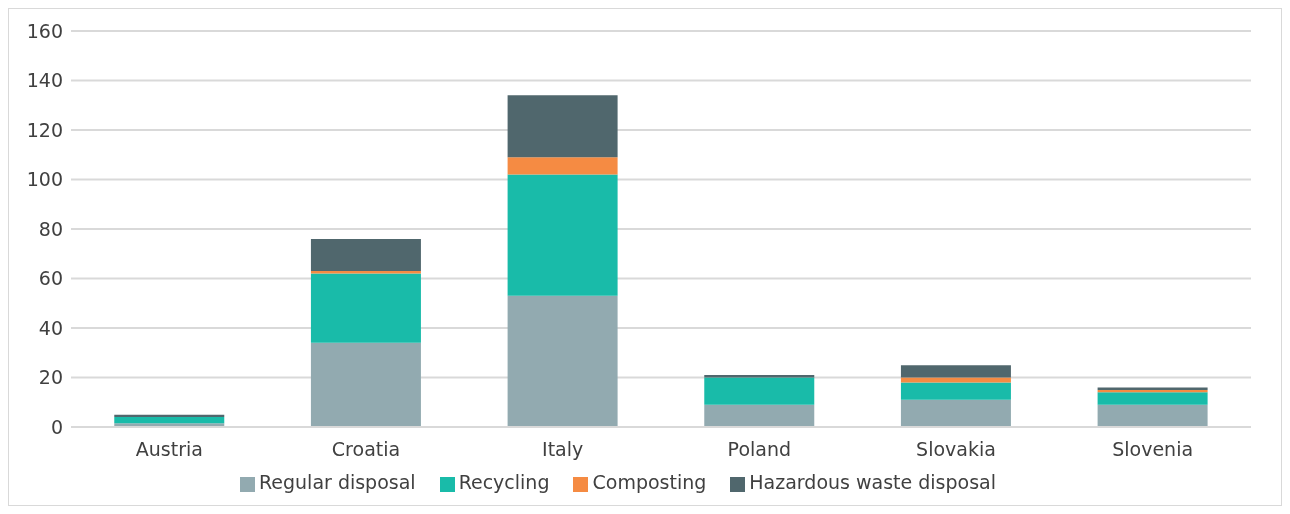  I want to click on legend-label: Regular disposal, so click(337, 482).